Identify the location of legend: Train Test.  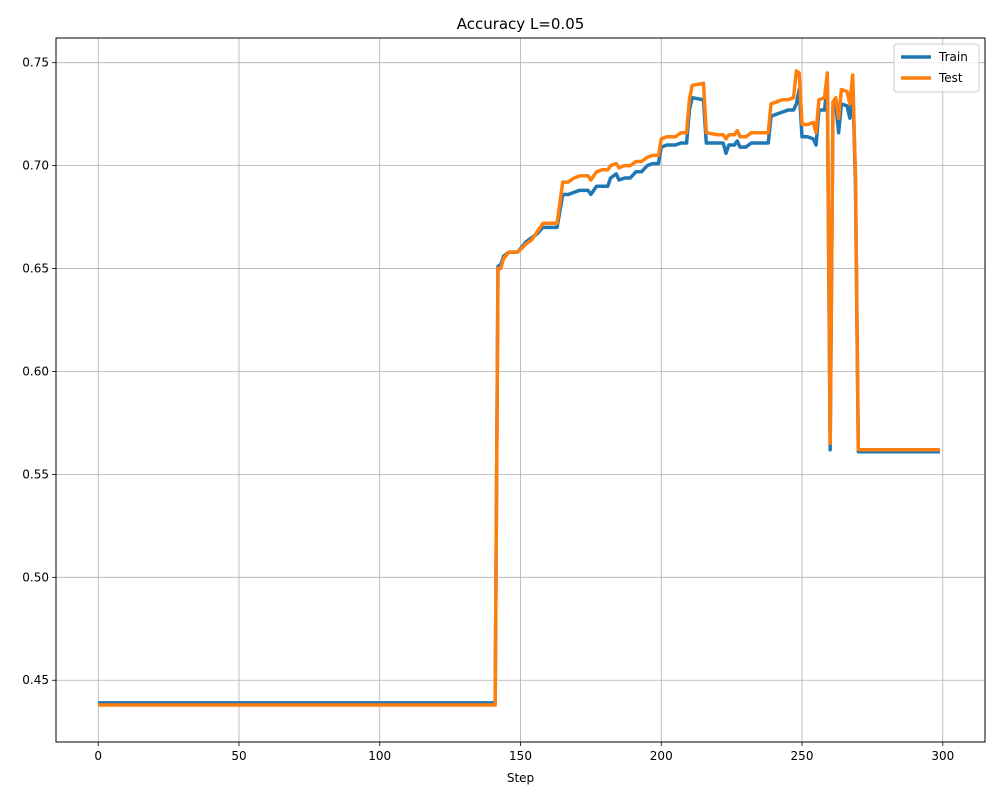
(936, 68).